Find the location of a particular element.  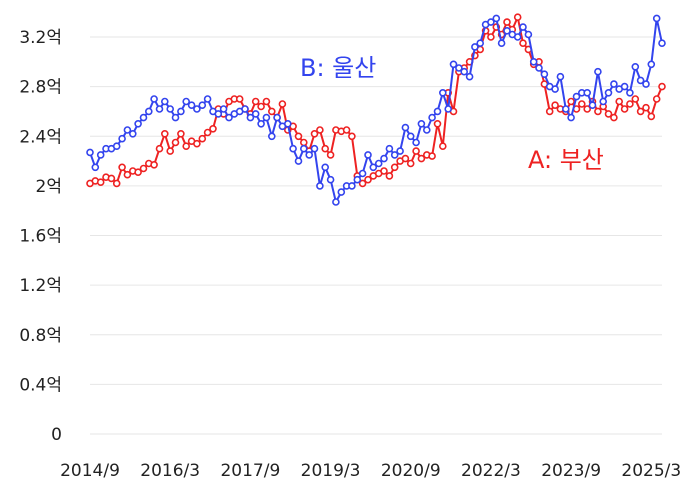

series-label-b: B: 울산 is located at coordinates (338, 68).